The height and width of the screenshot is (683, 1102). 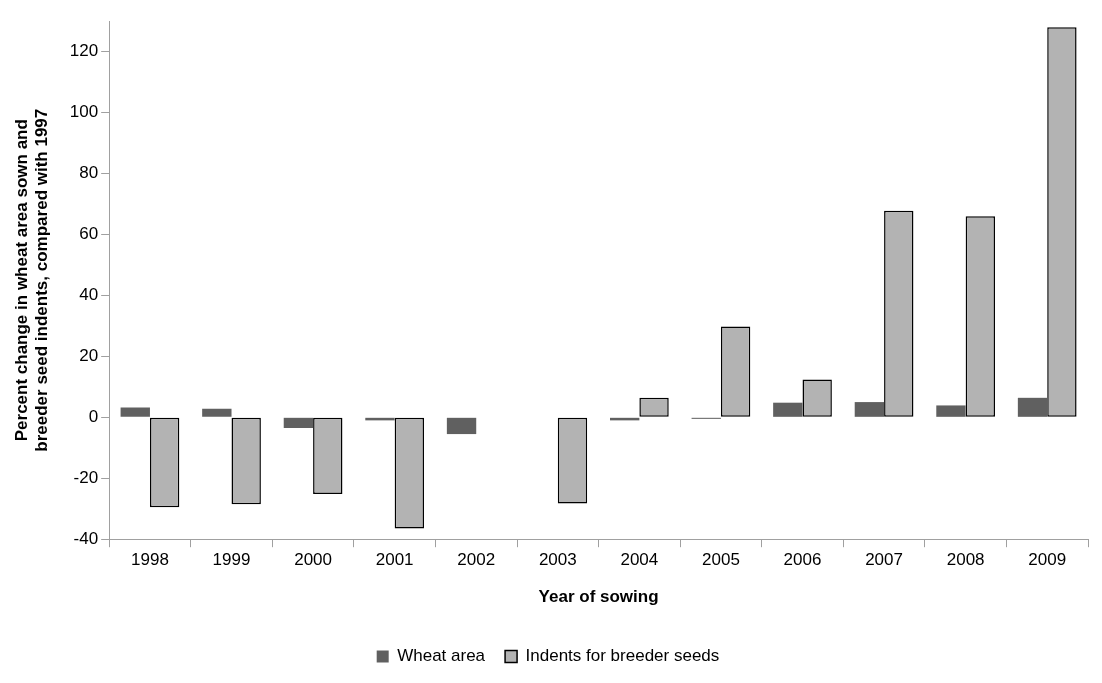 What do you see at coordinates (1047, 560) in the screenshot?
I see `x-tick-label: 2009` at bounding box center [1047, 560].